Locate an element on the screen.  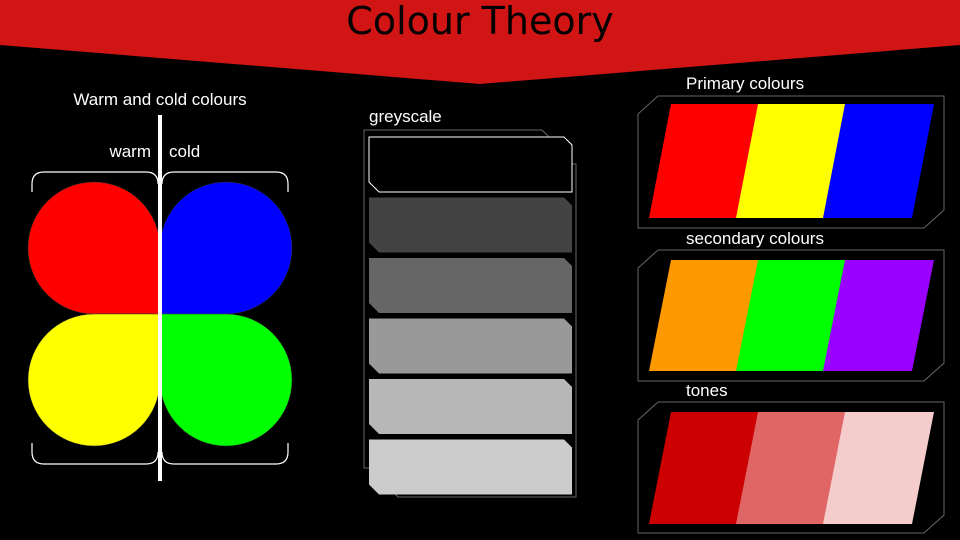
secondary-label: secondary colours is located at coordinates (755, 238).